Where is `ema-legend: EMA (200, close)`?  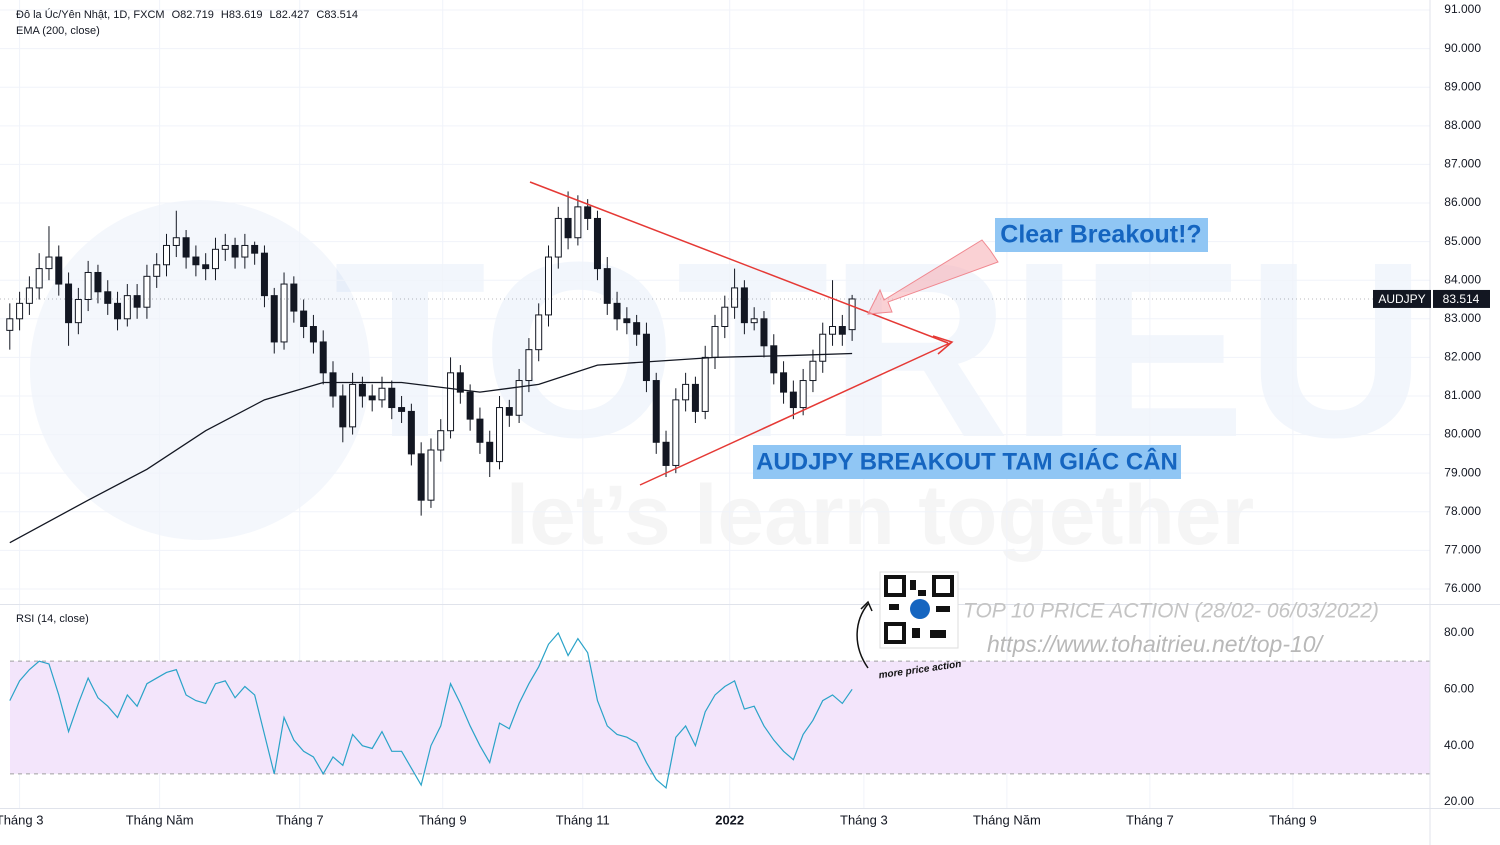
ema-legend: EMA (200, close) is located at coordinates (60, 31).